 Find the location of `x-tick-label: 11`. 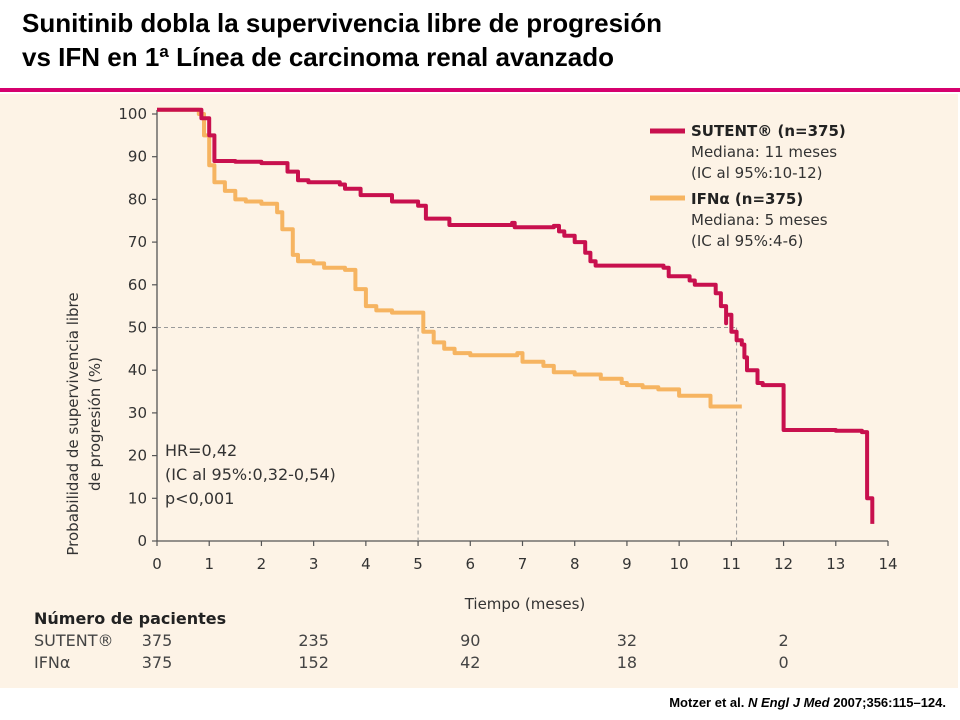

x-tick-label: 11 is located at coordinates (731, 564).